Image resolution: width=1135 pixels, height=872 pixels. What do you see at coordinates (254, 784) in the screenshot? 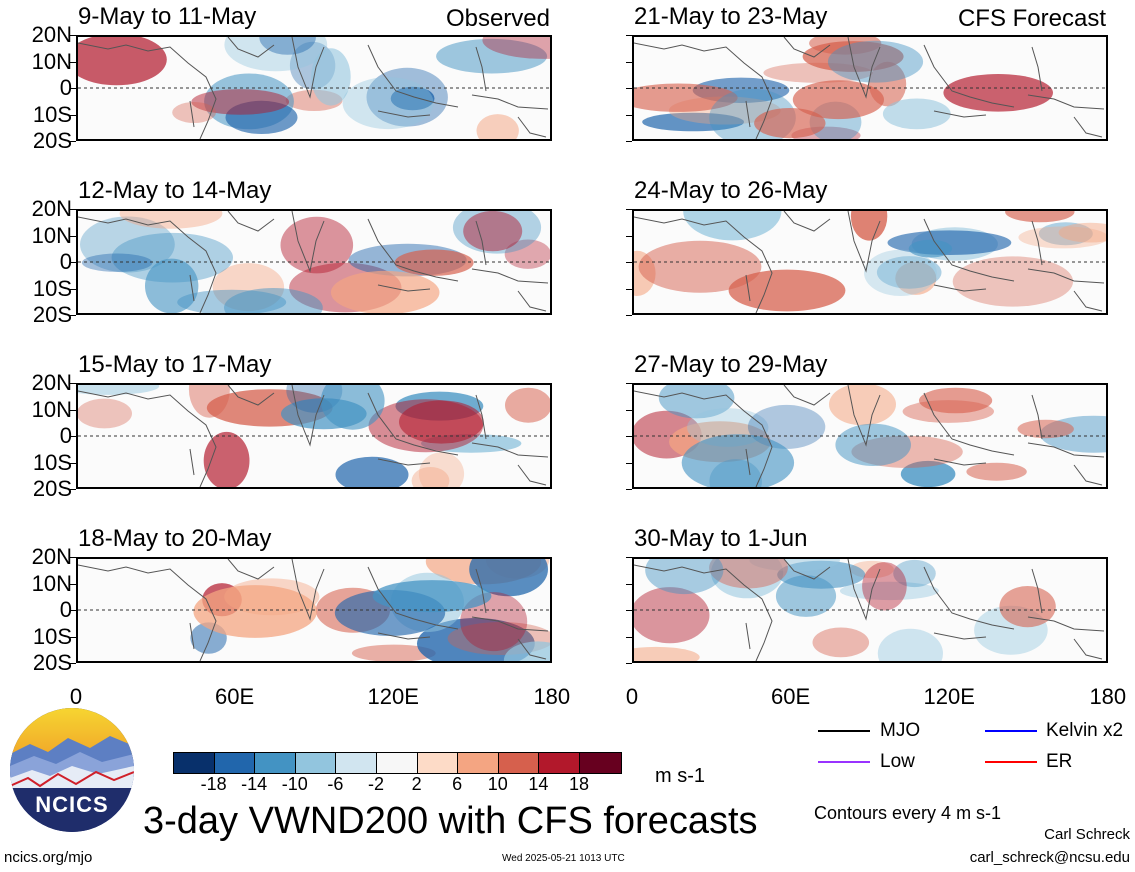
I see `colorbar-tick-label: -14` at bounding box center [254, 784].